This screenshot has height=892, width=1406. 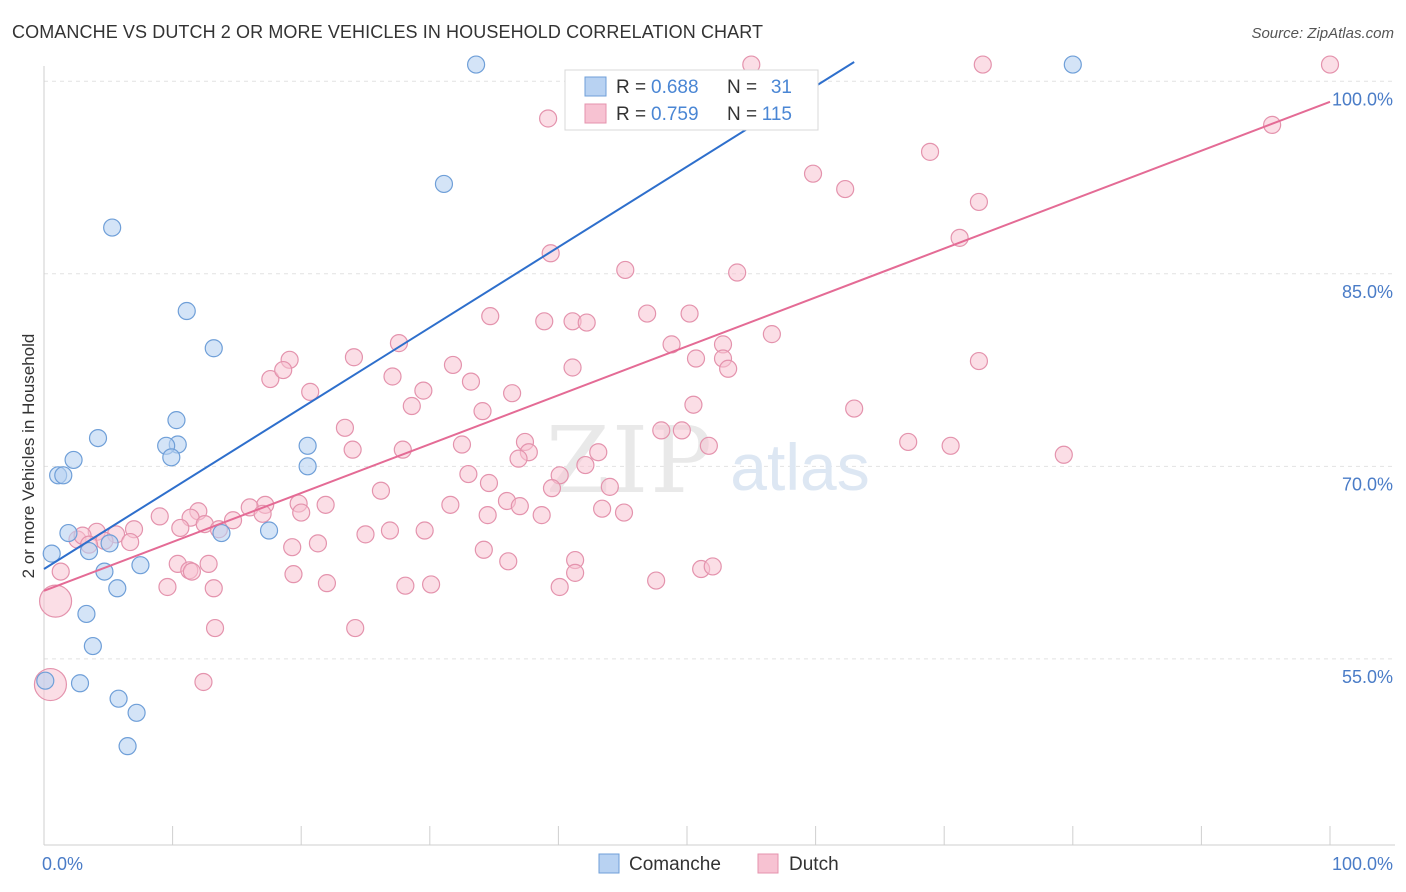 What do you see at coordinates (595, 113) in the screenshot?
I see `legend-swatch-dutch` at bounding box center [595, 113].